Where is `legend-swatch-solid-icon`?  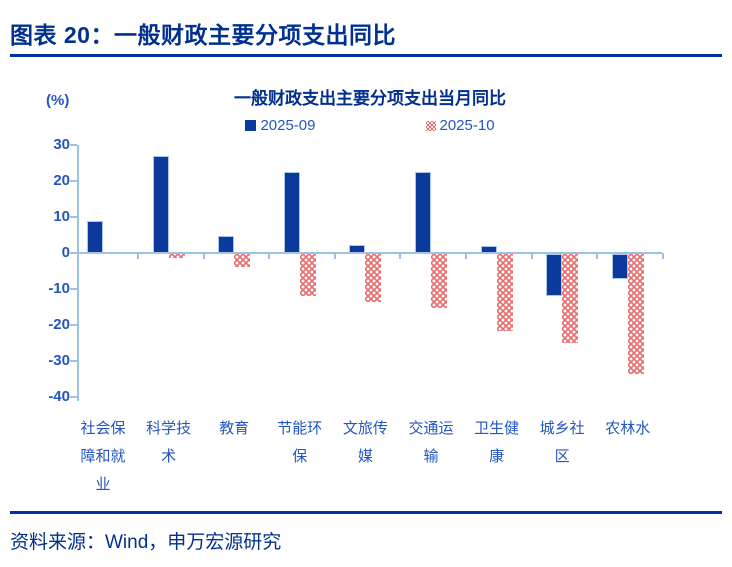 legend-swatch-solid-icon is located at coordinates (251, 125).